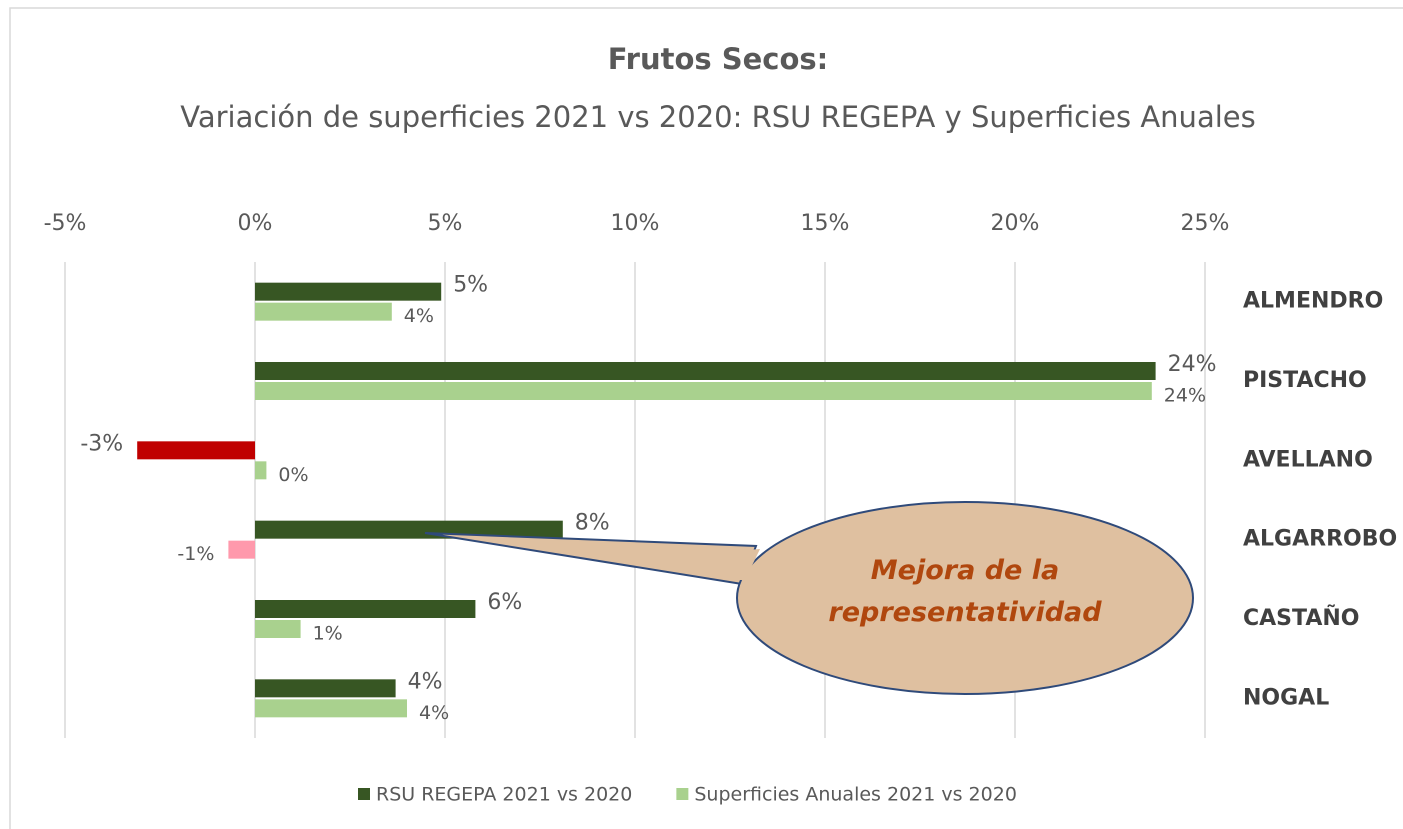 This screenshot has height=829, width=1403. I want to click on value-label: 8%, so click(592, 523).